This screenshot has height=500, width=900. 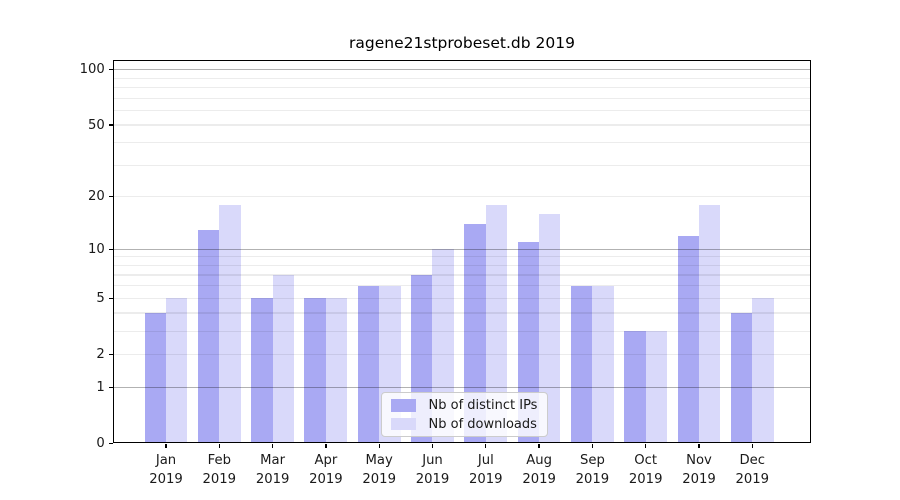 I want to click on y-tick-label: 10, so click(x=96, y=249).